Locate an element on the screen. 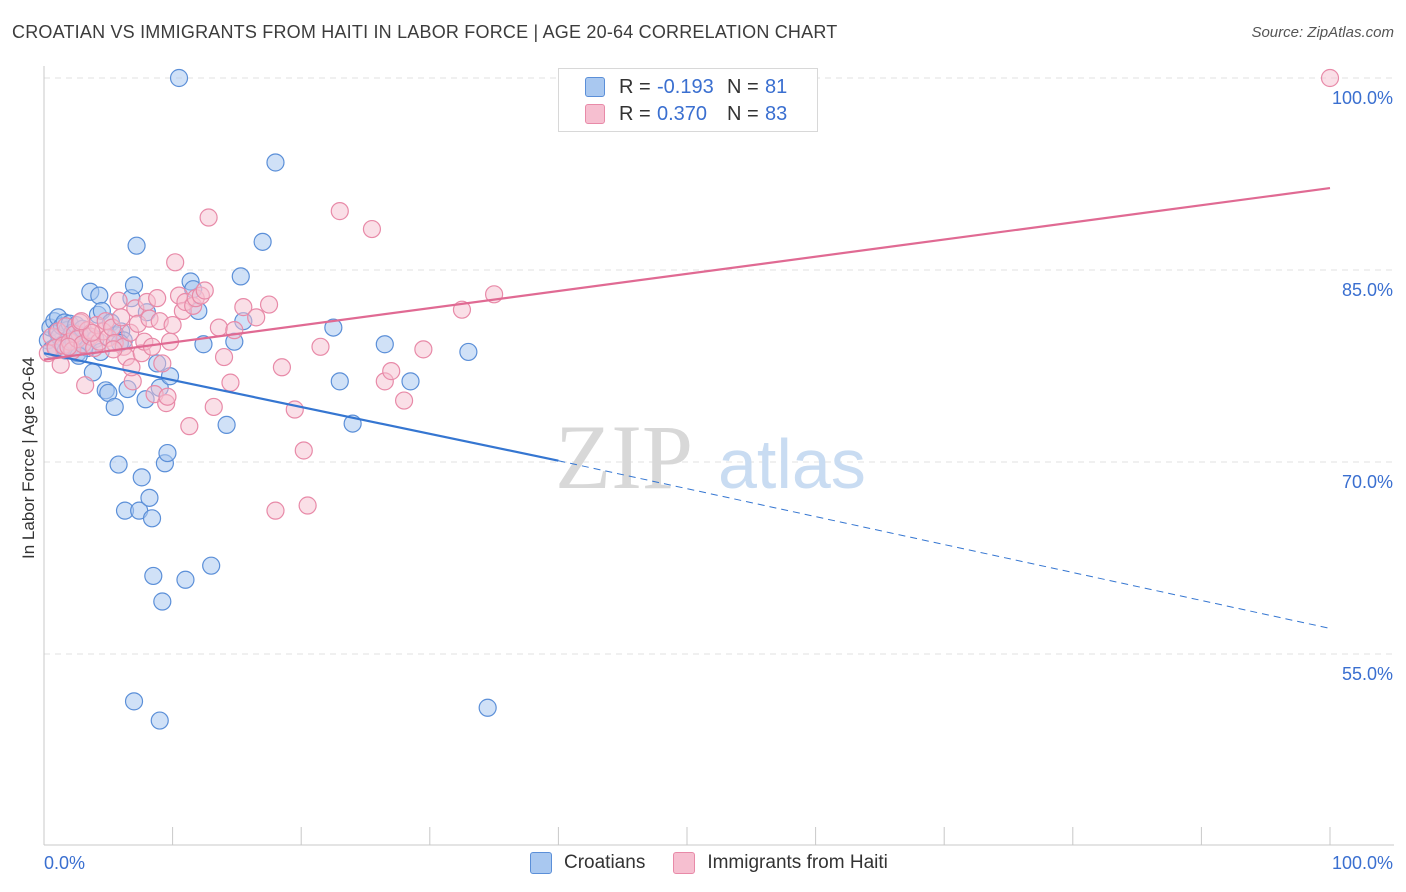  series-legend-haiti: Immigrants from Haiti is located at coordinates (780, 863).